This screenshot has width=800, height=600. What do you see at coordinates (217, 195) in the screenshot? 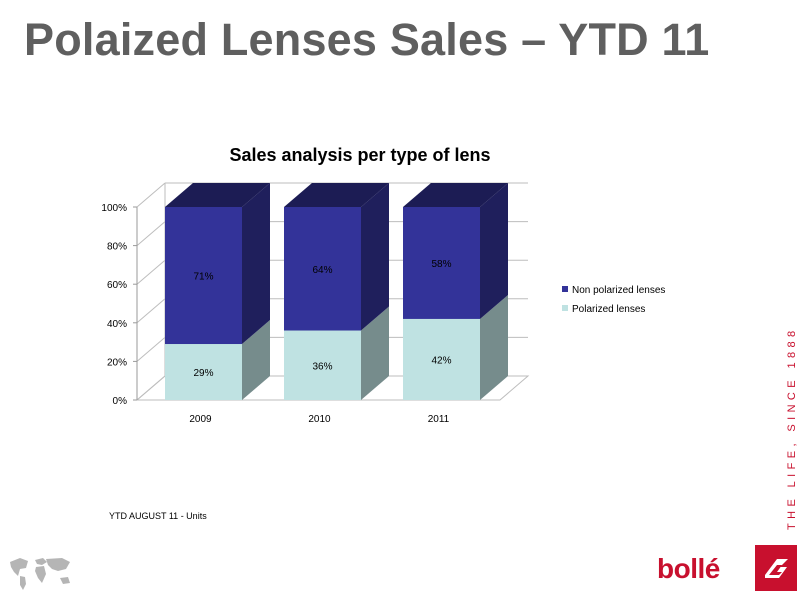
I see `bar-2009-top` at bounding box center [217, 195].